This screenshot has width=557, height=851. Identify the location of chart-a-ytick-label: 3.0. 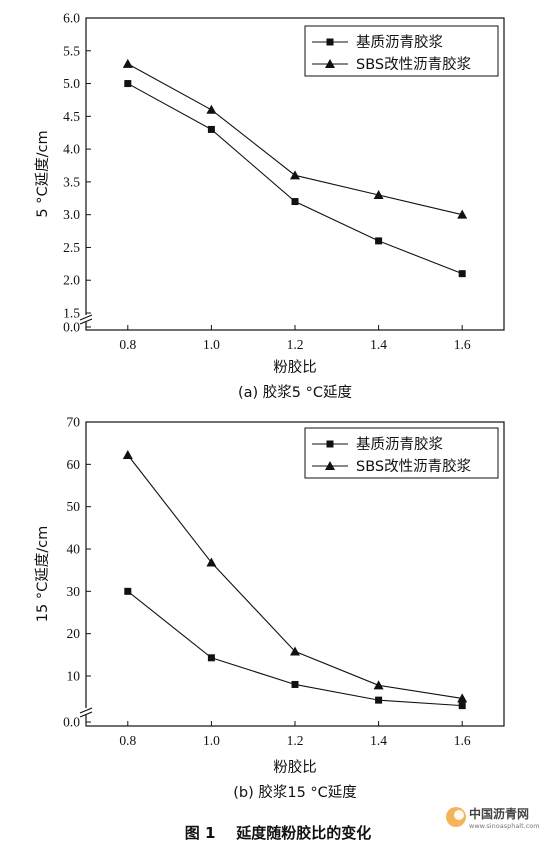
(71, 214).